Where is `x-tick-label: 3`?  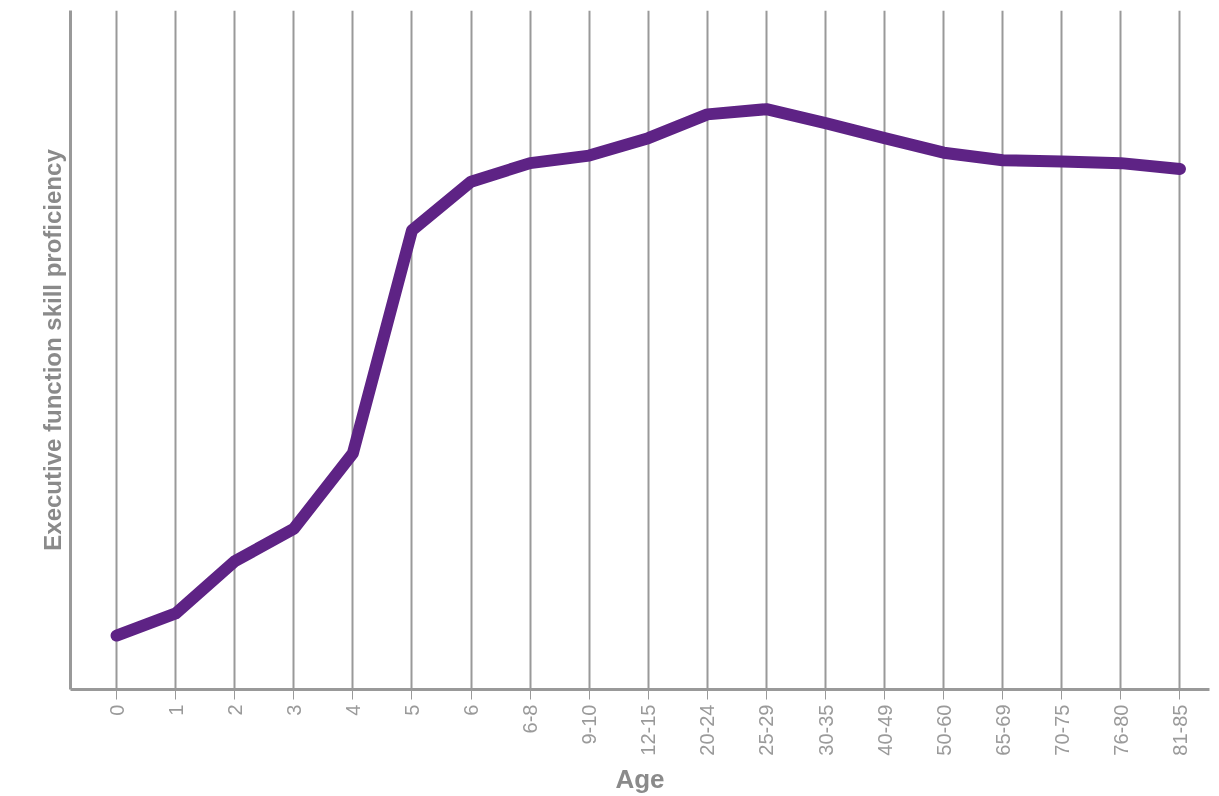
x-tick-label: 3 is located at coordinates (293, 710).